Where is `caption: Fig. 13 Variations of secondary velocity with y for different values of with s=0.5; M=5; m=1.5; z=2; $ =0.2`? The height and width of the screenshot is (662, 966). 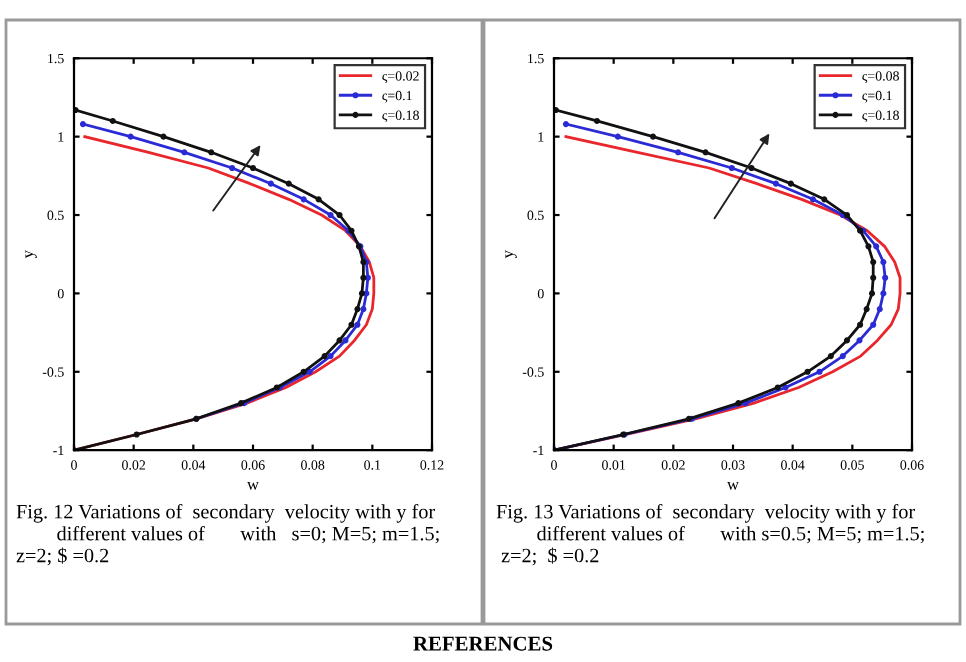 caption: Fig. 13 Variations of secondary velocity with y for different values of with s=0.5; M=5; m=1.5; z=2; $ =0.2 is located at coordinates (710, 535).